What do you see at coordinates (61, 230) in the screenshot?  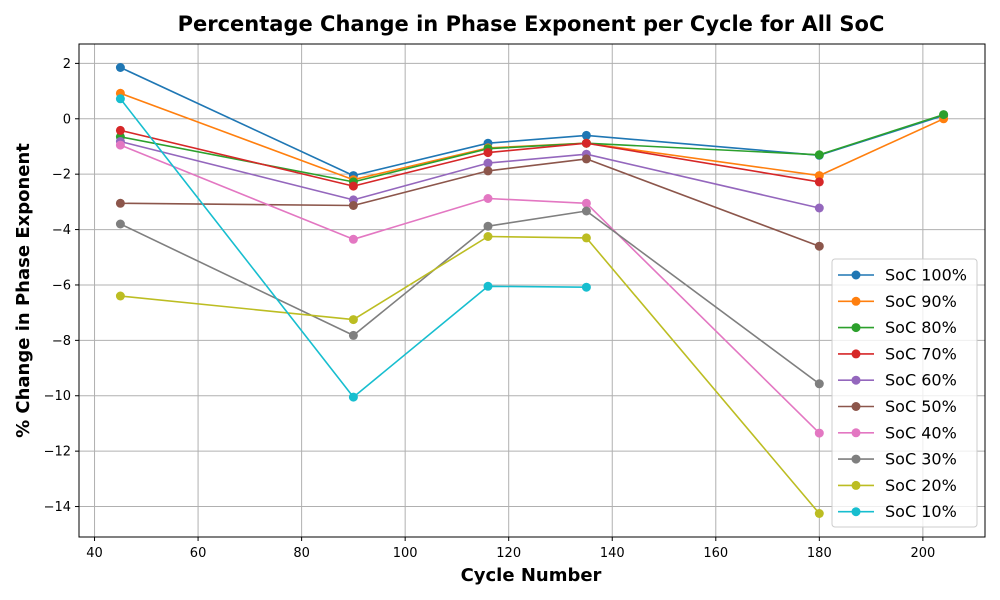 I see `y-tick-label: −4` at bounding box center [61, 230].